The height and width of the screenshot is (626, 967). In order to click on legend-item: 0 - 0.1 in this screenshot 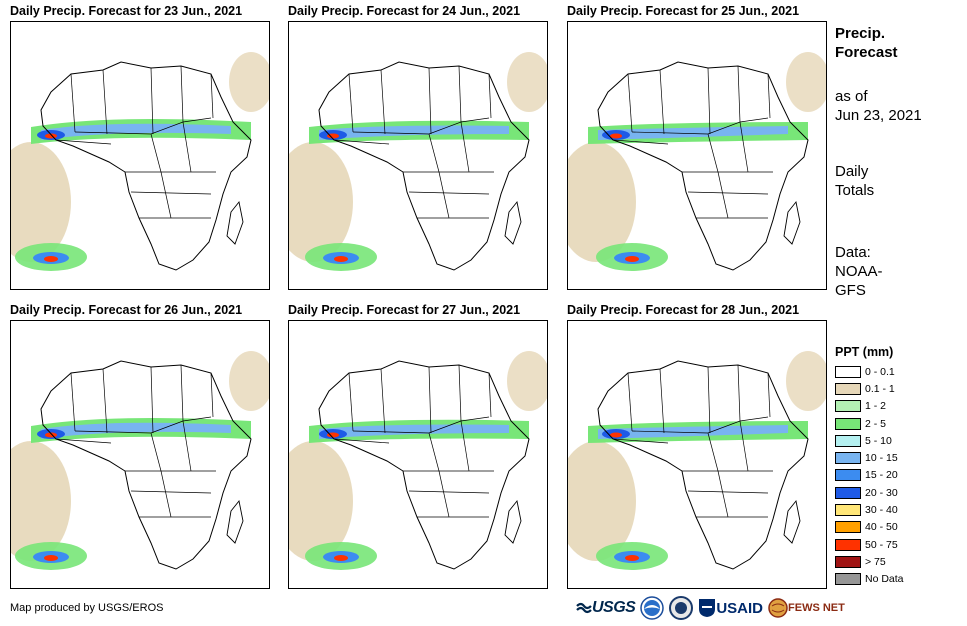, I will do `click(869, 371)`.